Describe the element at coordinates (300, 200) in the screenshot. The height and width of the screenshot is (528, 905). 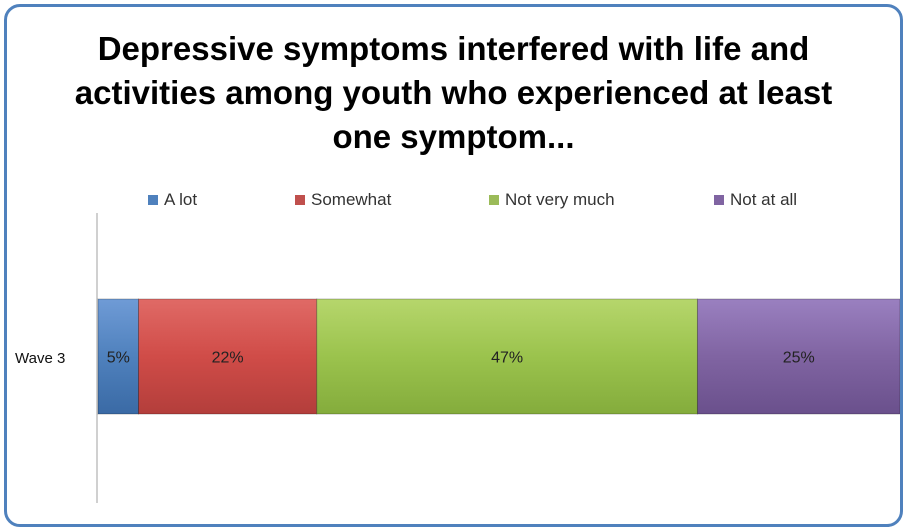
I see `legend-swatch-somewhat` at that location.